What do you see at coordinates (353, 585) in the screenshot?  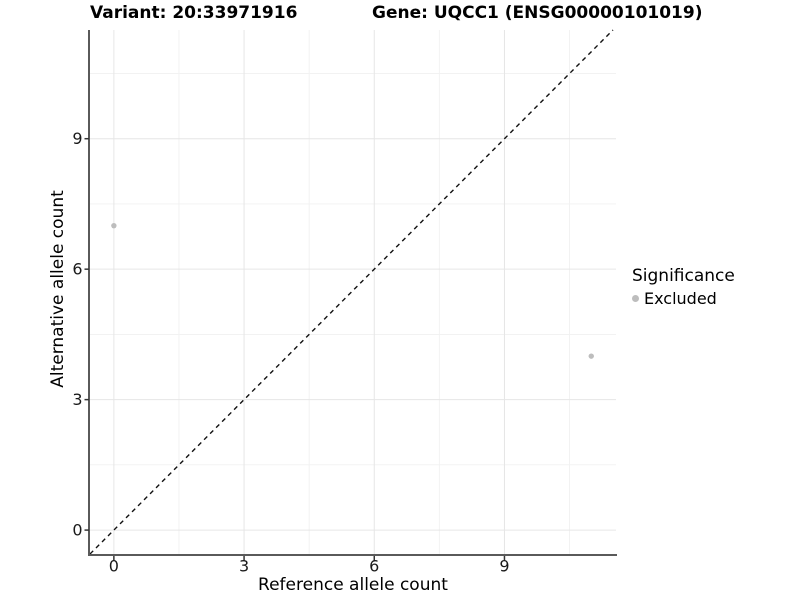 I see `x-axis-title: Reference allele count` at bounding box center [353, 585].